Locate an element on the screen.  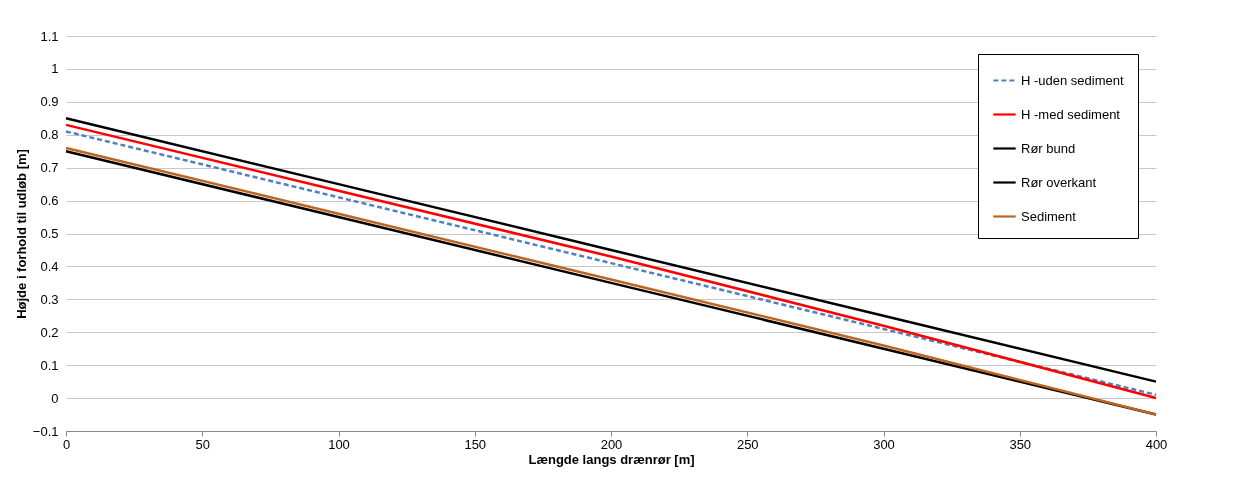
y-tick-label: 0.2 is located at coordinates (49, 332).